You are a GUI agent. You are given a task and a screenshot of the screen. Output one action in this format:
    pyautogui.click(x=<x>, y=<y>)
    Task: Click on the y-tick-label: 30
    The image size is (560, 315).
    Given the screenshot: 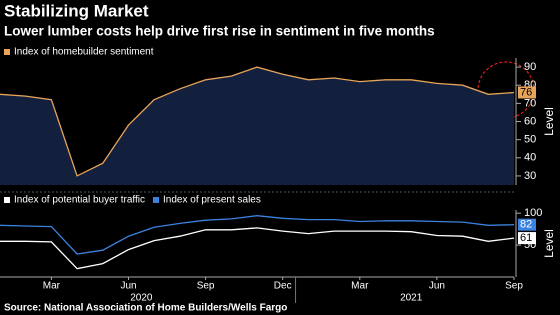 What is the action you would take?
    pyautogui.click(x=530, y=176)
    